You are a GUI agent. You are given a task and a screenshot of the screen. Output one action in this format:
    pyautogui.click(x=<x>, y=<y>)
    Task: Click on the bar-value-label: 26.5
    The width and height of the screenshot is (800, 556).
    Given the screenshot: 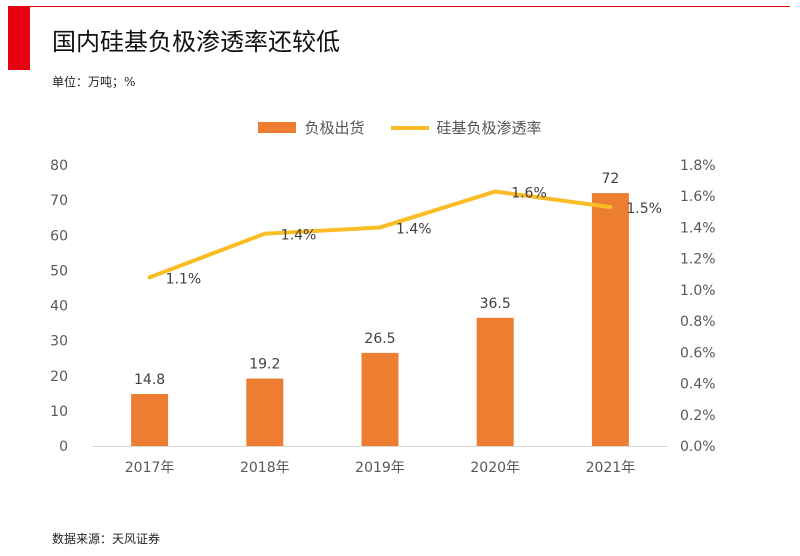 What is the action you would take?
    pyautogui.click(x=379, y=339)
    